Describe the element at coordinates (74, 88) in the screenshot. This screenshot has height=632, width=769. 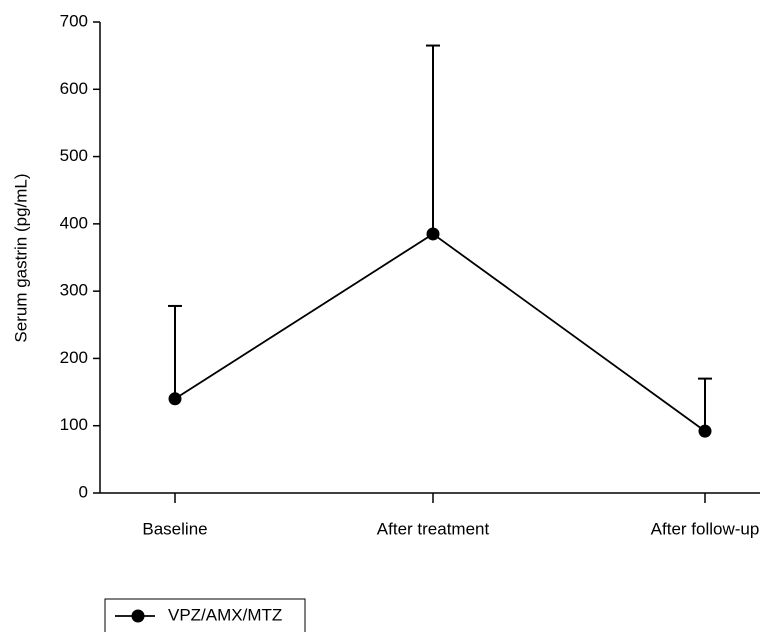
I see `y-tick-label: 600` at that location.